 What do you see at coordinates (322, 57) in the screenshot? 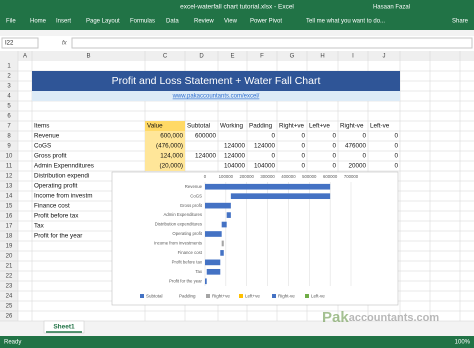
I see `column-header: H` at bounding box center [322, 57].